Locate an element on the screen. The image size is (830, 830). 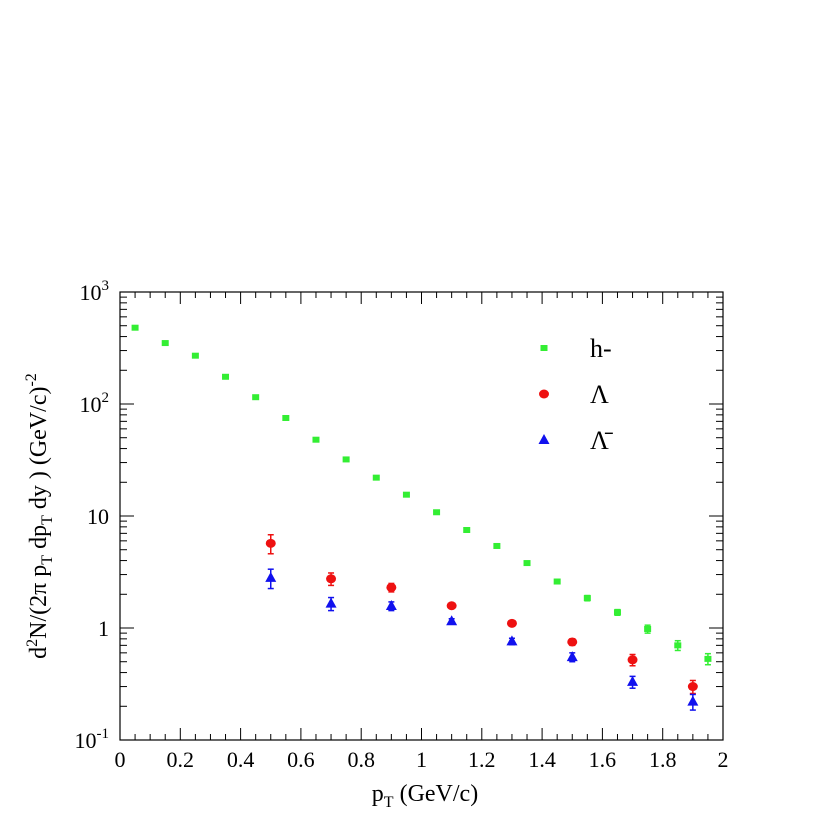
legend-label-square: h- is located at coordinates (601, 348).